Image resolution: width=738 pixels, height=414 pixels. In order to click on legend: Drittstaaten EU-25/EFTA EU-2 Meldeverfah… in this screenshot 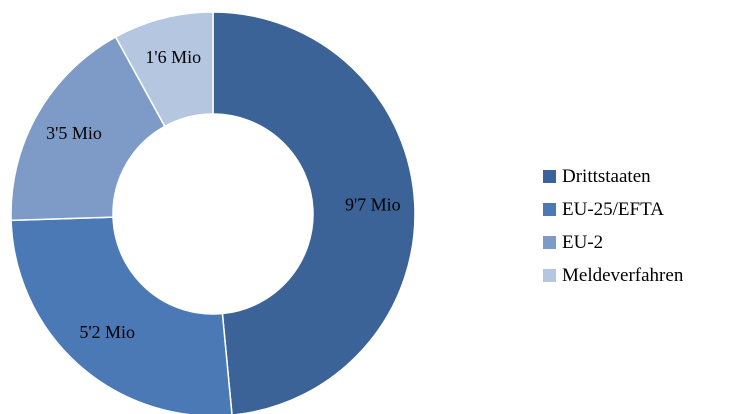, I will do `click(613, 226)`.